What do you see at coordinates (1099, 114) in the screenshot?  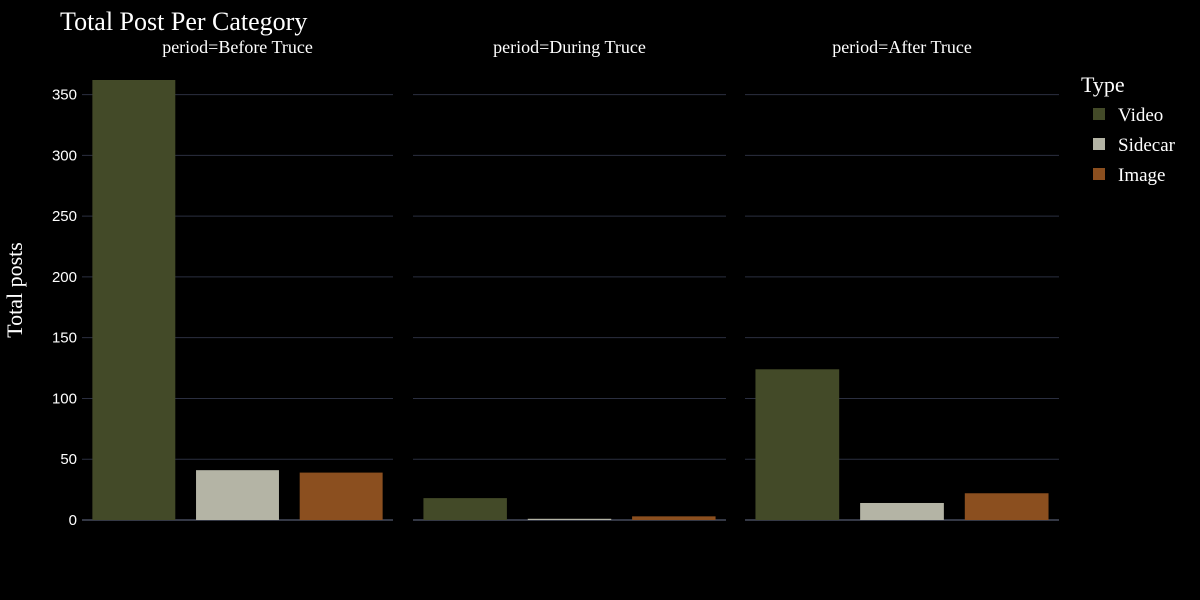 I see `legend-swatch-video` at bounding box center [1099, 114].